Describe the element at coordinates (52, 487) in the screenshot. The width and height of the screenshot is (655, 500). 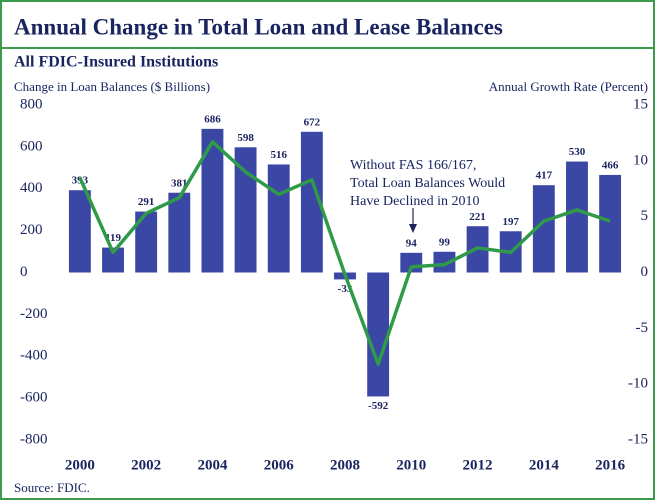
I see `source: Source: FDIC.` at that location.